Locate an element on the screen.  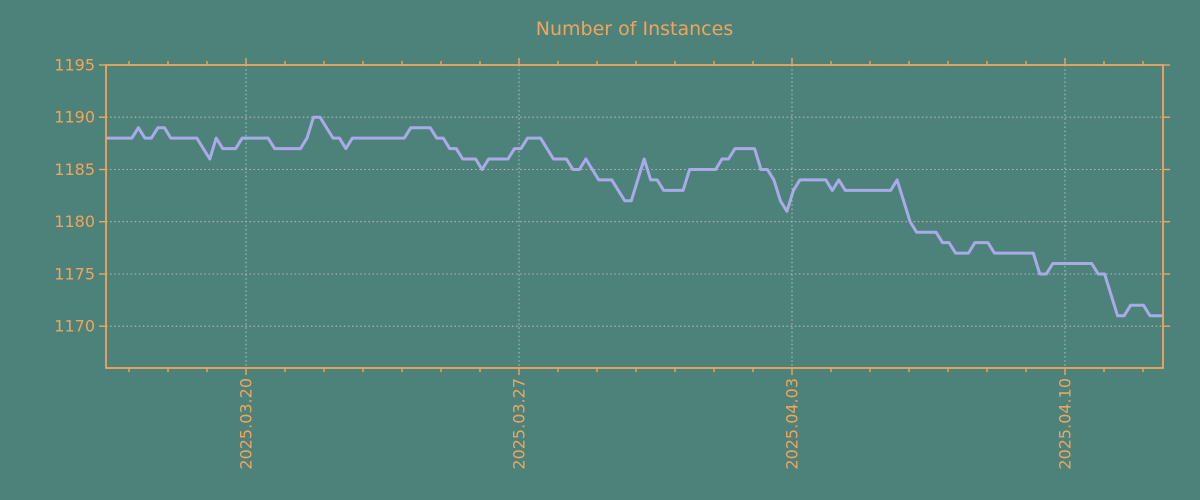
chart-title: Number of Instances is located at coordinates (634, 29).